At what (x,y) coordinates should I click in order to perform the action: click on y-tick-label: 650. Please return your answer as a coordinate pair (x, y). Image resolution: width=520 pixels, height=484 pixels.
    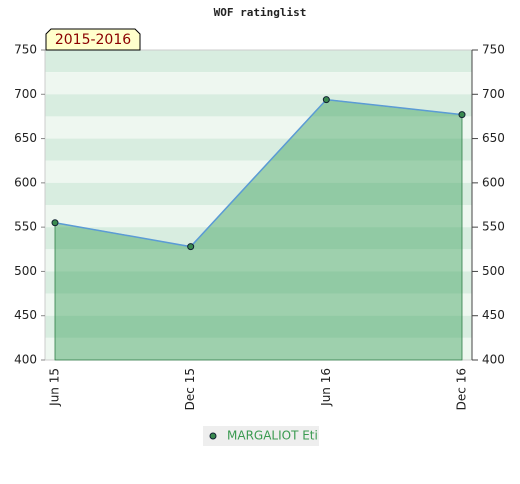
    Looking at the image, I should click on (25, 138).